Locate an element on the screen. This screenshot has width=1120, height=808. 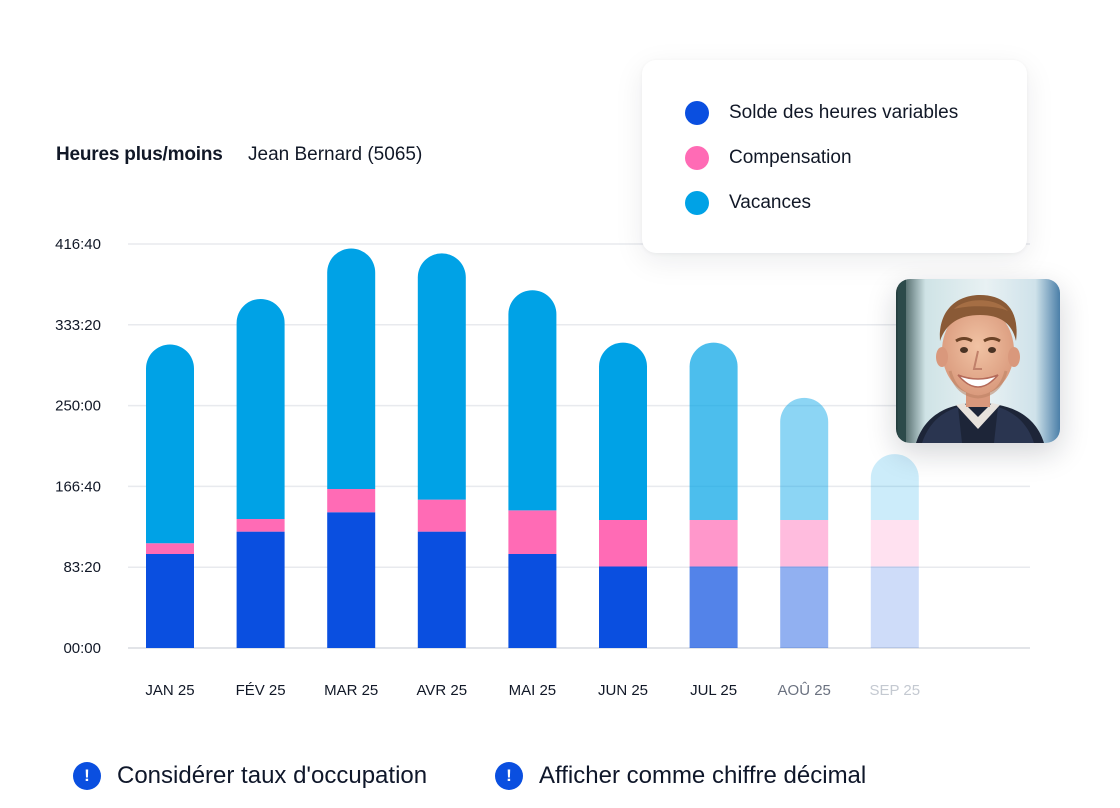
y-tick-label: 333:20 is located at coordinates (78, 325).